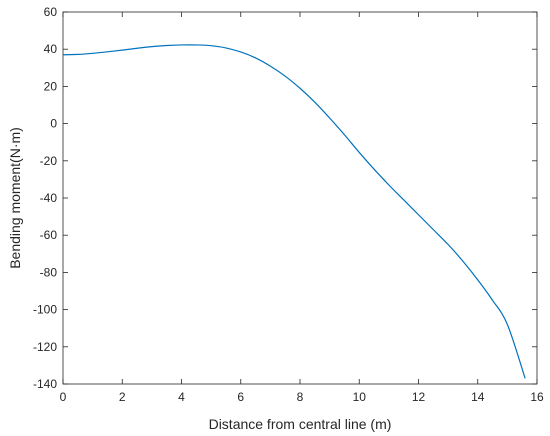 The image size is (550, 436). What do you see at coordinates (240, 397) in the screenshot?
I see `x-tick-label: 6` at bounding box center [240, 397].